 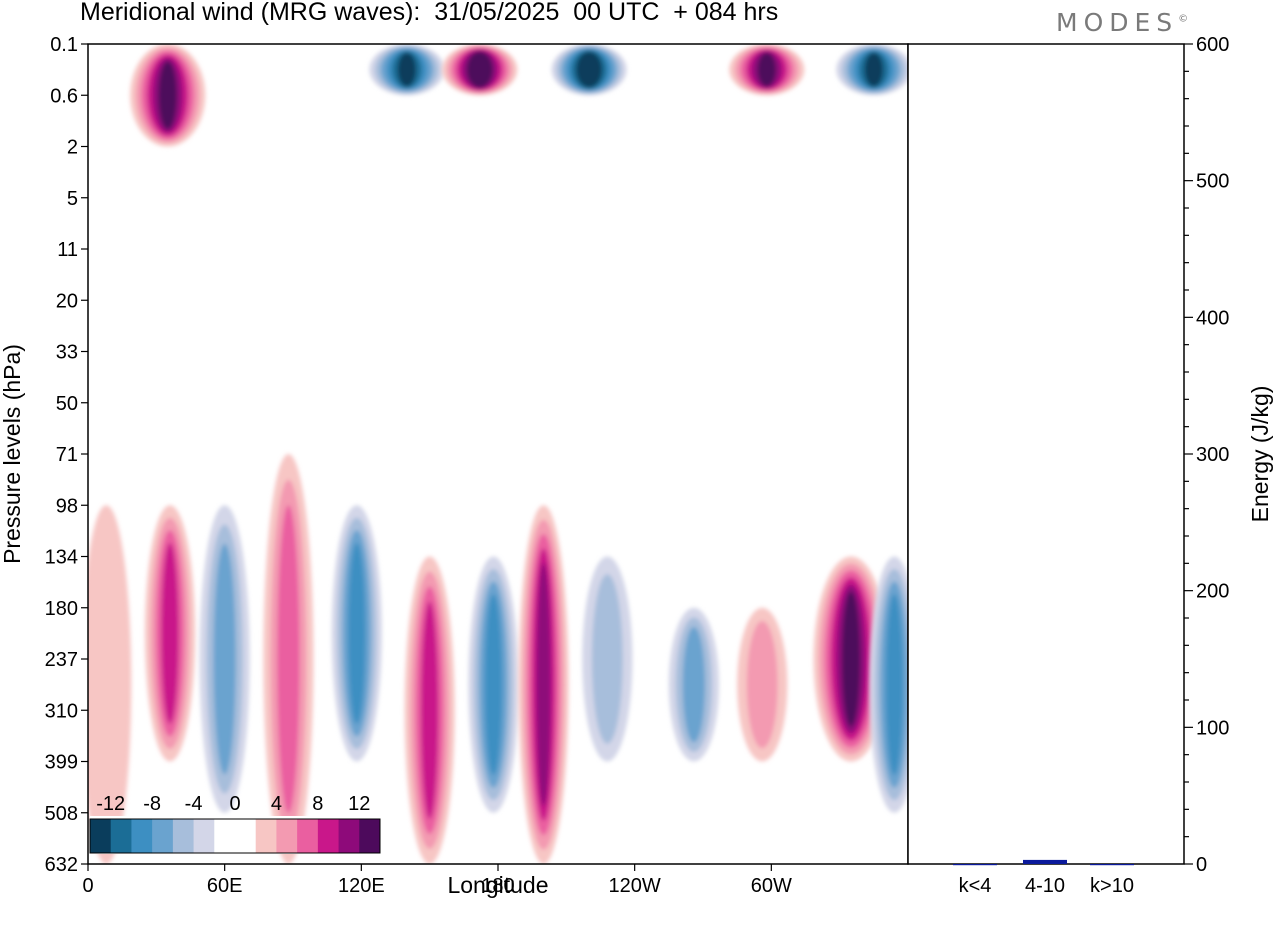 What do you see at coordinates (635, 886) in the screenshot?
I see `longitude-tick-label: 120W` at bounding box center [635, 886].